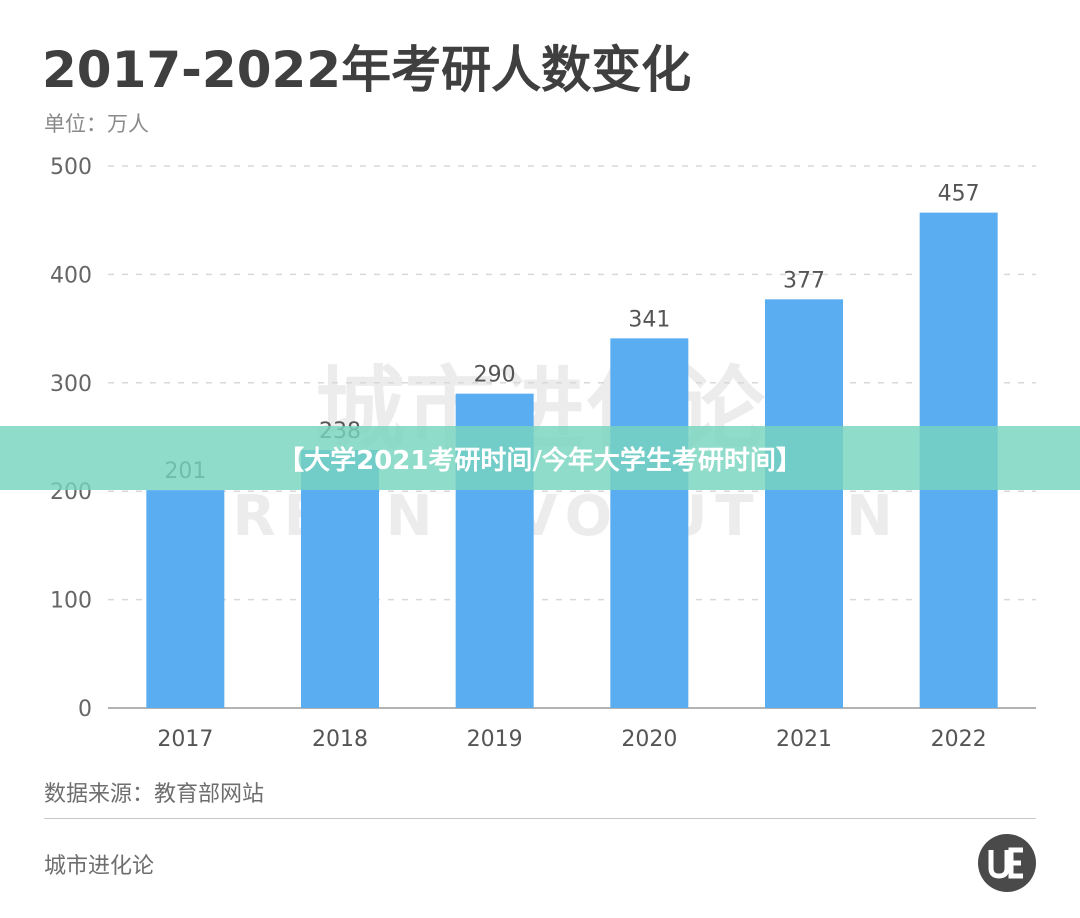  What do you see at coordinates (96, 124) in the screenshot?
I see `unit-label: 单位：万人` at bounding box center [96, 124].